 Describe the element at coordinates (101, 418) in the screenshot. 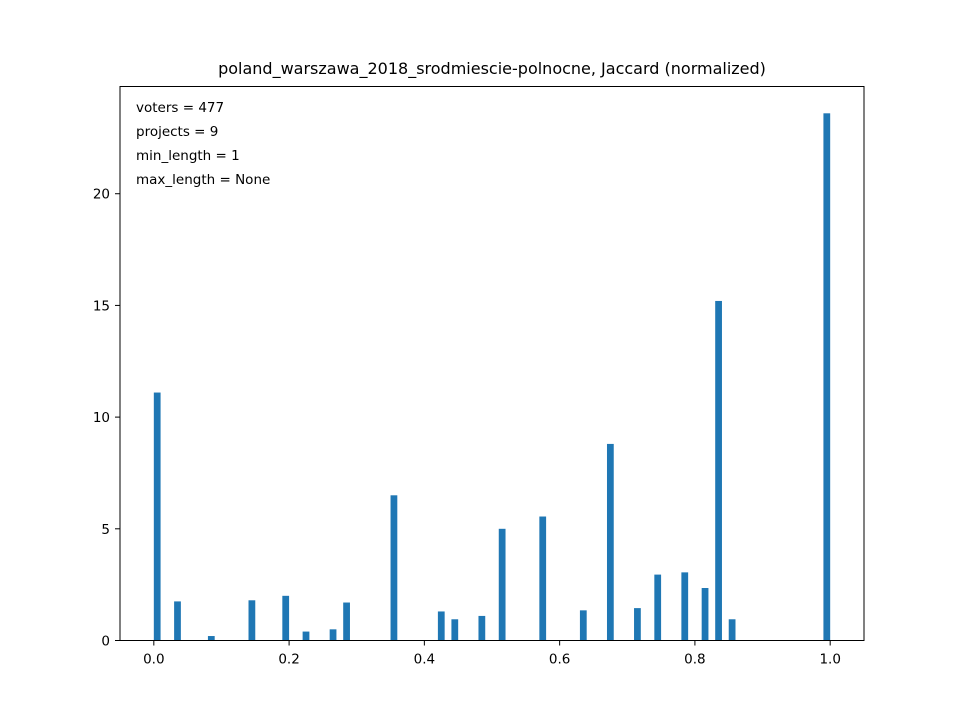

I see `y-tick-label: 10` at that location.